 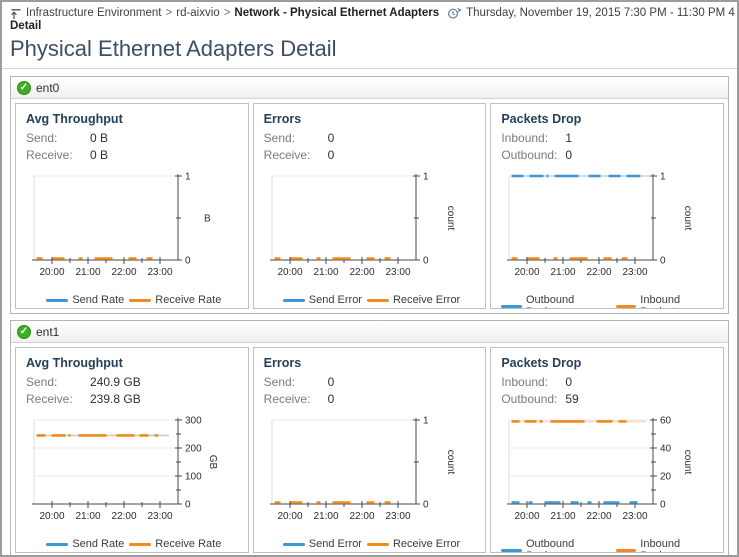 What do you see at coordinates (94, 13) in the screenshot?
I see `breadcrumb-item-infrastructure-environment: Infrastructure Environment` at bounding box center [94, 13].